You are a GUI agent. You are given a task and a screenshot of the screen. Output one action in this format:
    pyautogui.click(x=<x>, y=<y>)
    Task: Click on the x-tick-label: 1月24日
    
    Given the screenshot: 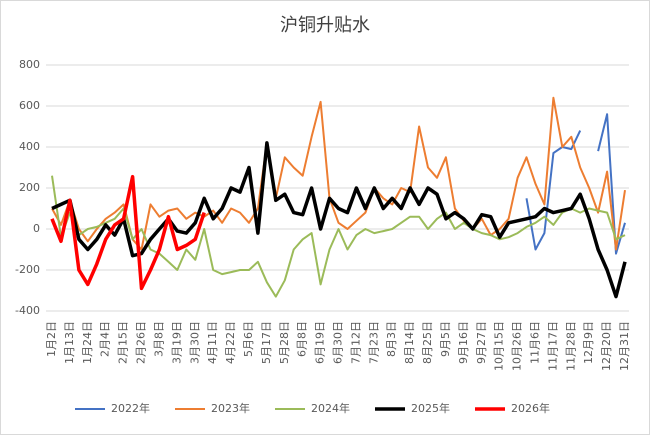 What is the action you would take?
    pyautogui.click(x=87, y=342)
    